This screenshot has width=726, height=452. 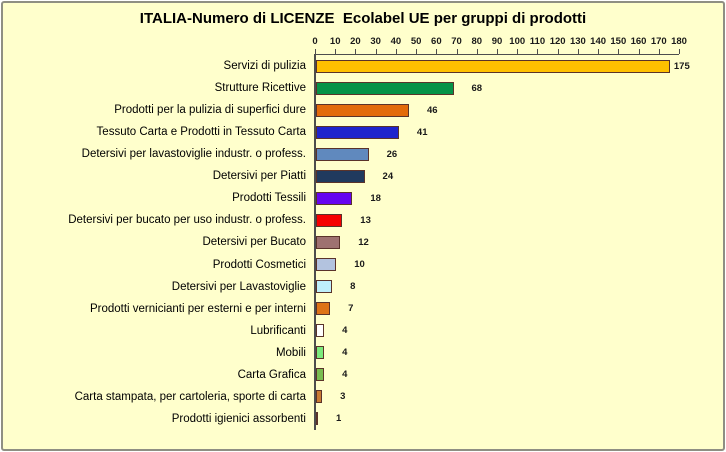 I want to click on category-label: Detersivi per Bucato, so click(x=254, y=242).